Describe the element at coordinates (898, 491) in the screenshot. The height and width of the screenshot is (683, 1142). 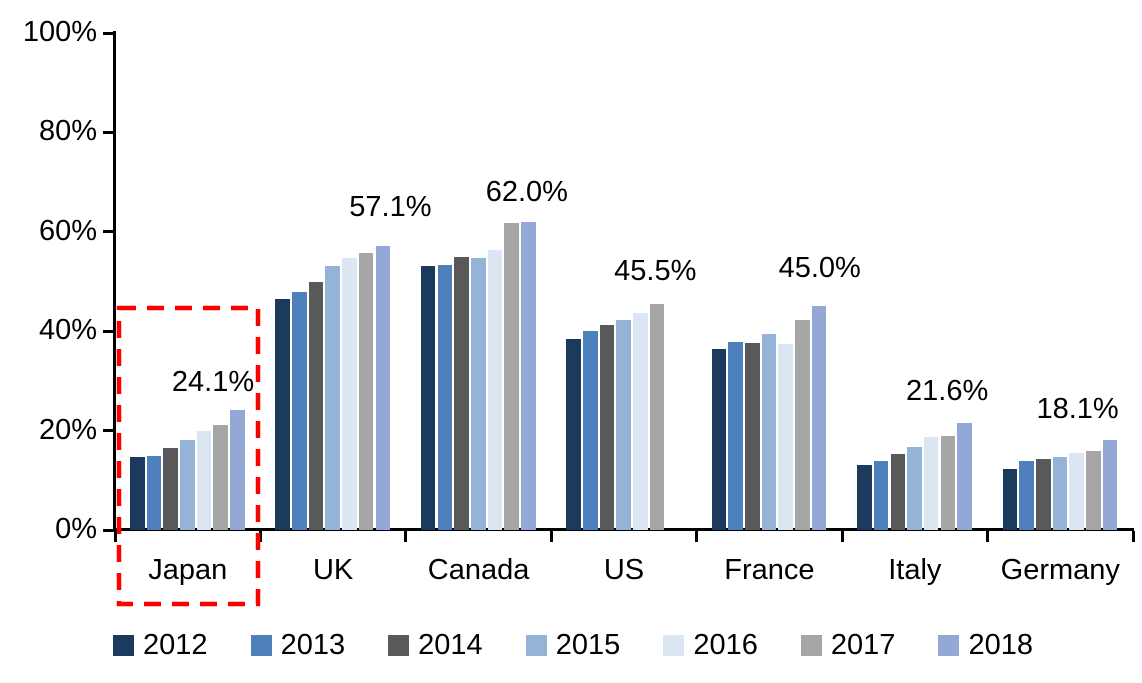
I see `bar-italy-2014` at that location.